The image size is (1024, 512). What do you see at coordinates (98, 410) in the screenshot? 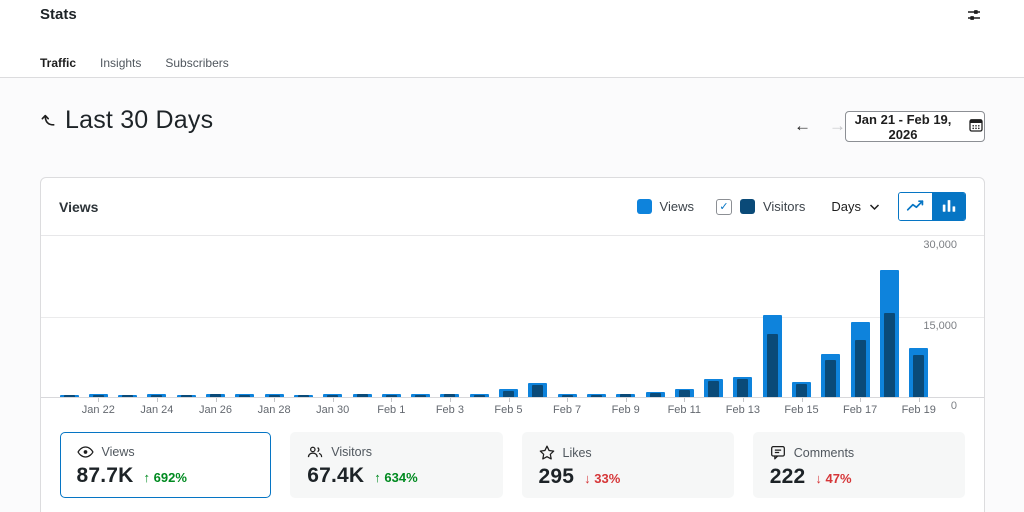
I see `x-tick-label: Jan 22` at bounding box center [98, 410].